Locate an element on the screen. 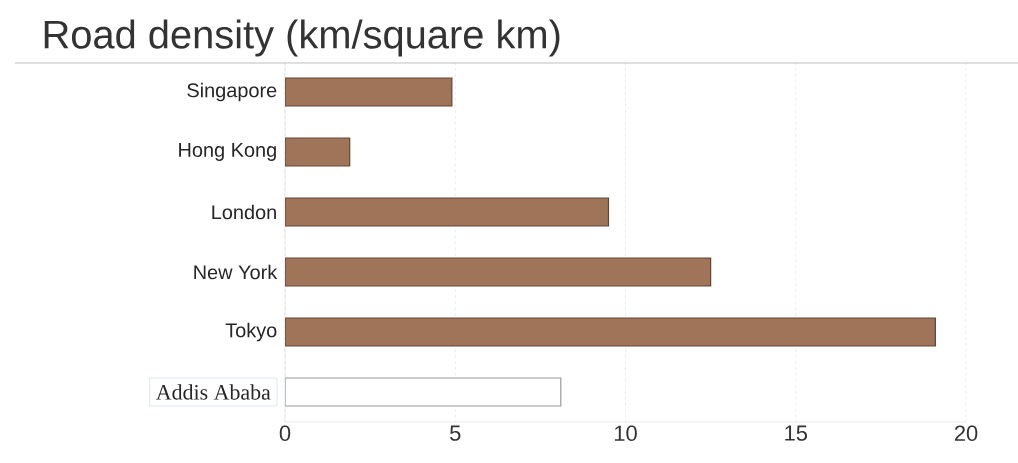 The height and width of the screenshot is (463, 1018). chart-title: Road density (km/square km) is located at coordinates (302, 38).